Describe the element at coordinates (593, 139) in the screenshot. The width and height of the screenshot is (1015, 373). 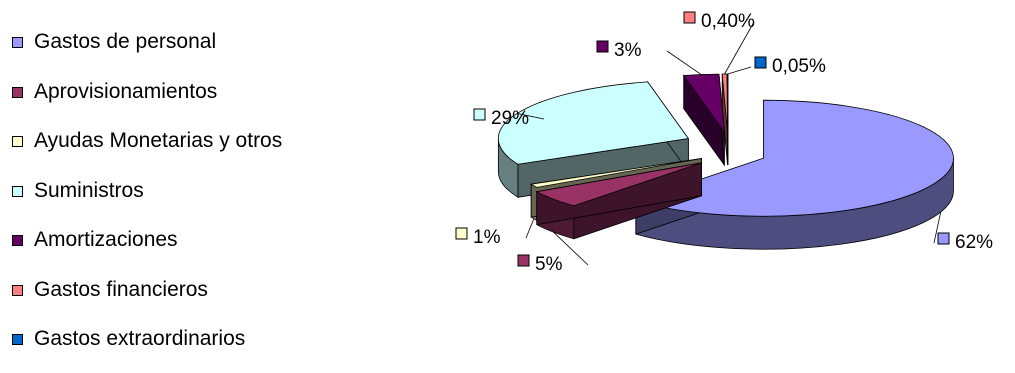
I see `pie-slice-suministros` at that location.